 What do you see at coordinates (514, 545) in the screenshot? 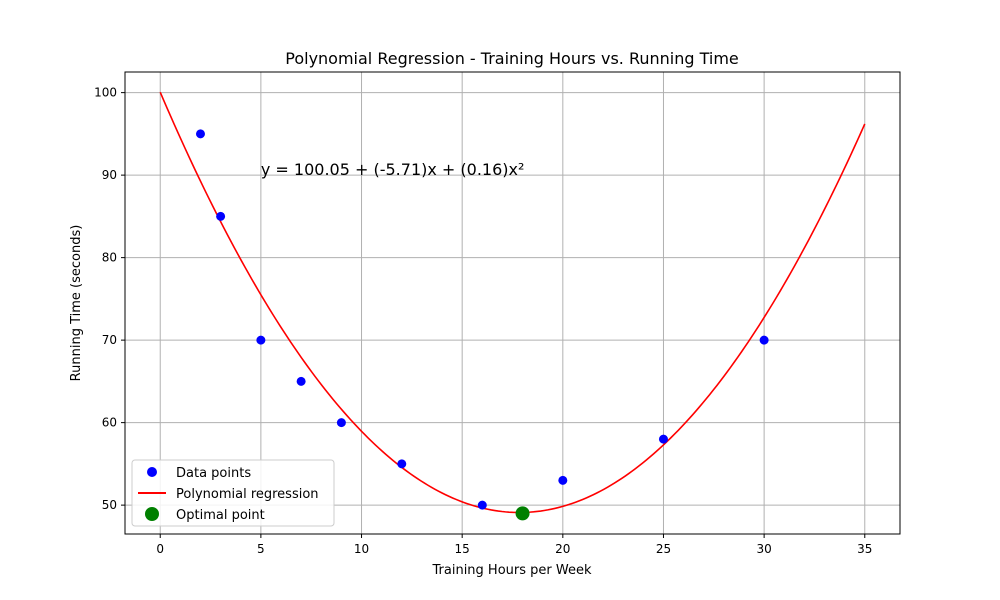
I see `x-axis-ticks: 0 5 10 15 20 25 30 35` at bounding box center [514, 545].